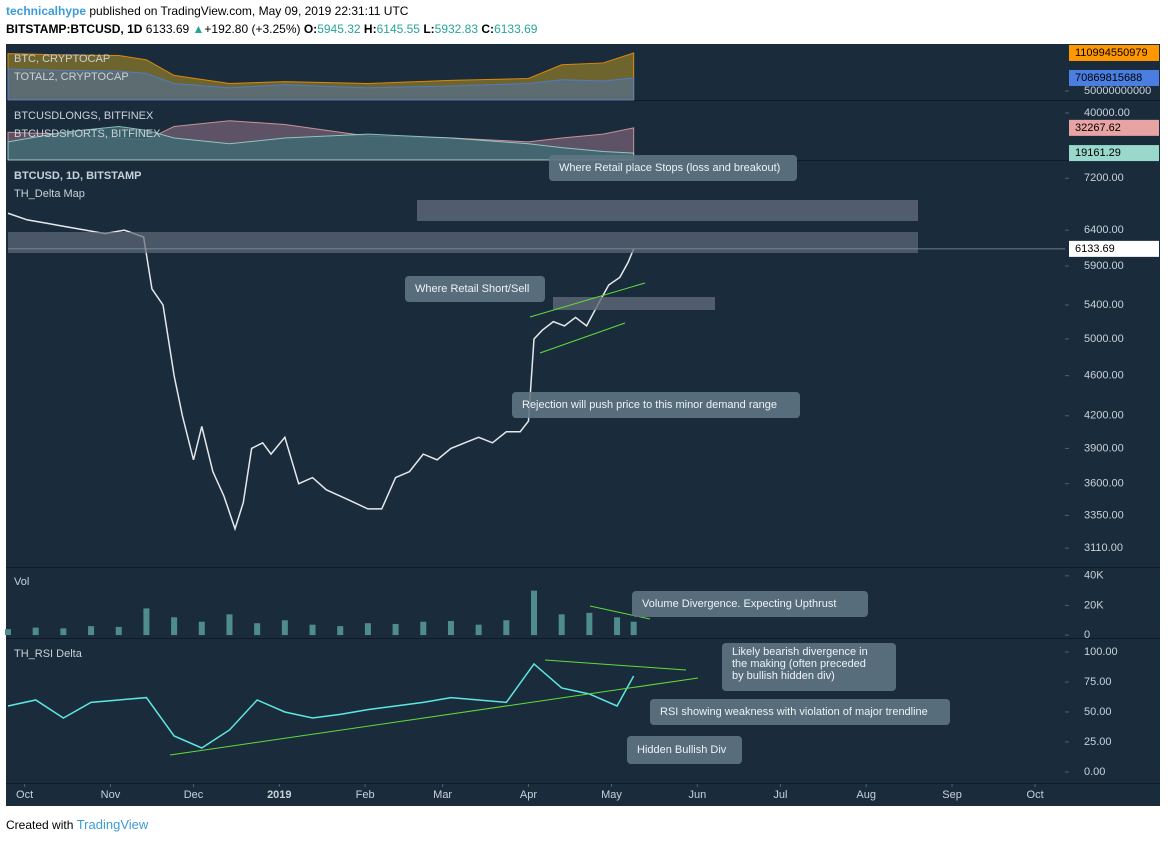 Image resolution: width=1168 pixels, height=843 pixels. Describe the element at coordinates (442, 795) in the screenshot. I see `x-tick-label: Mar` at that location.